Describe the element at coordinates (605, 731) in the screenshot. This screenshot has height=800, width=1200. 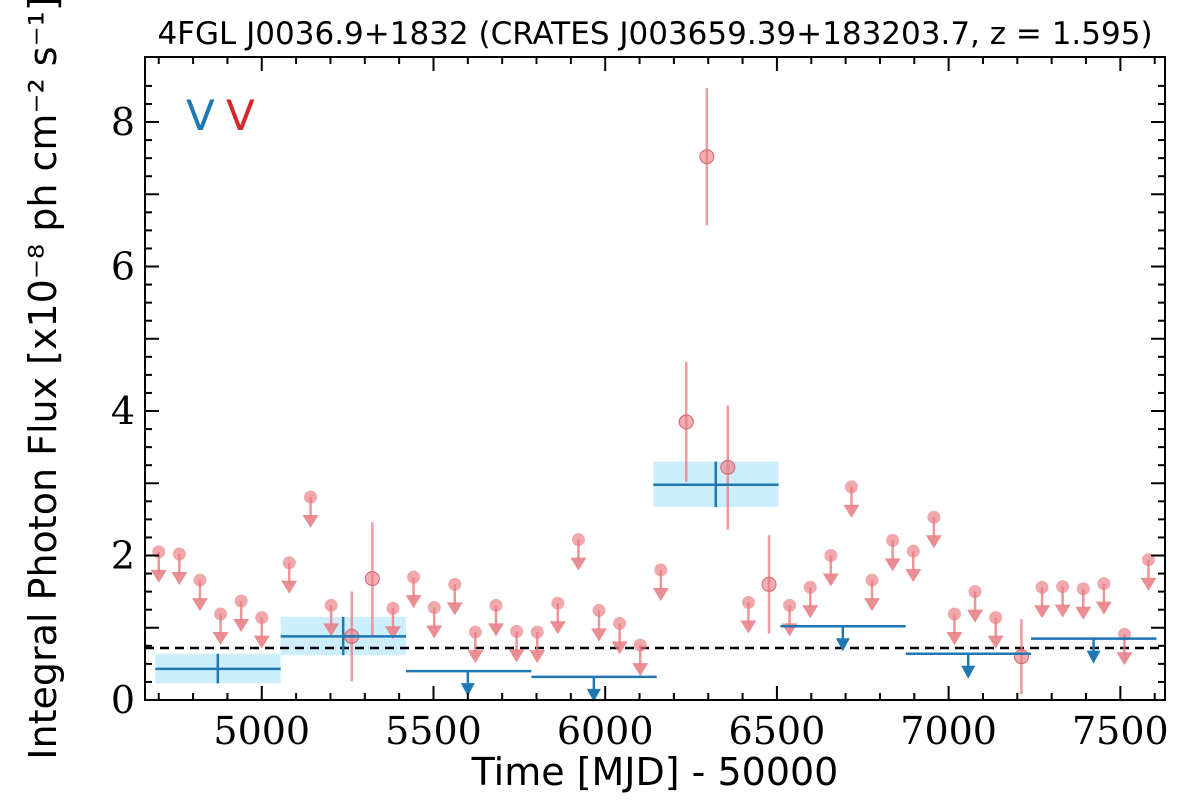
I see `x-tick-label: 6000` at that location.